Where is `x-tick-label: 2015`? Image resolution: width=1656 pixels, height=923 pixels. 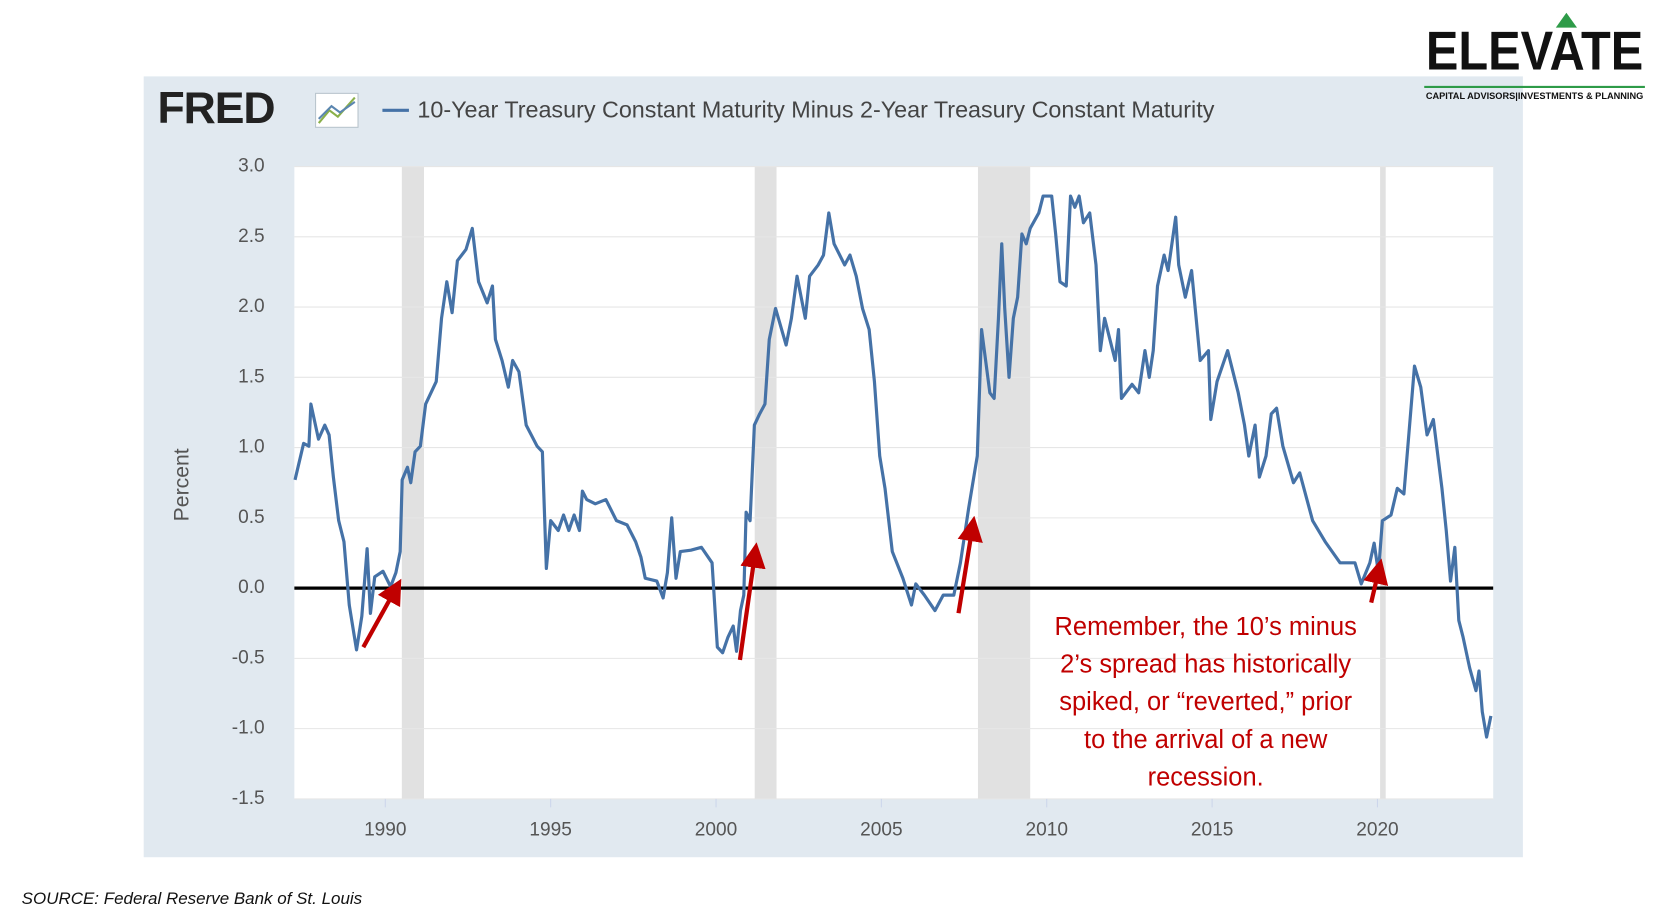 x-tick-label: 2015 is located at coordinates (1212, 830).